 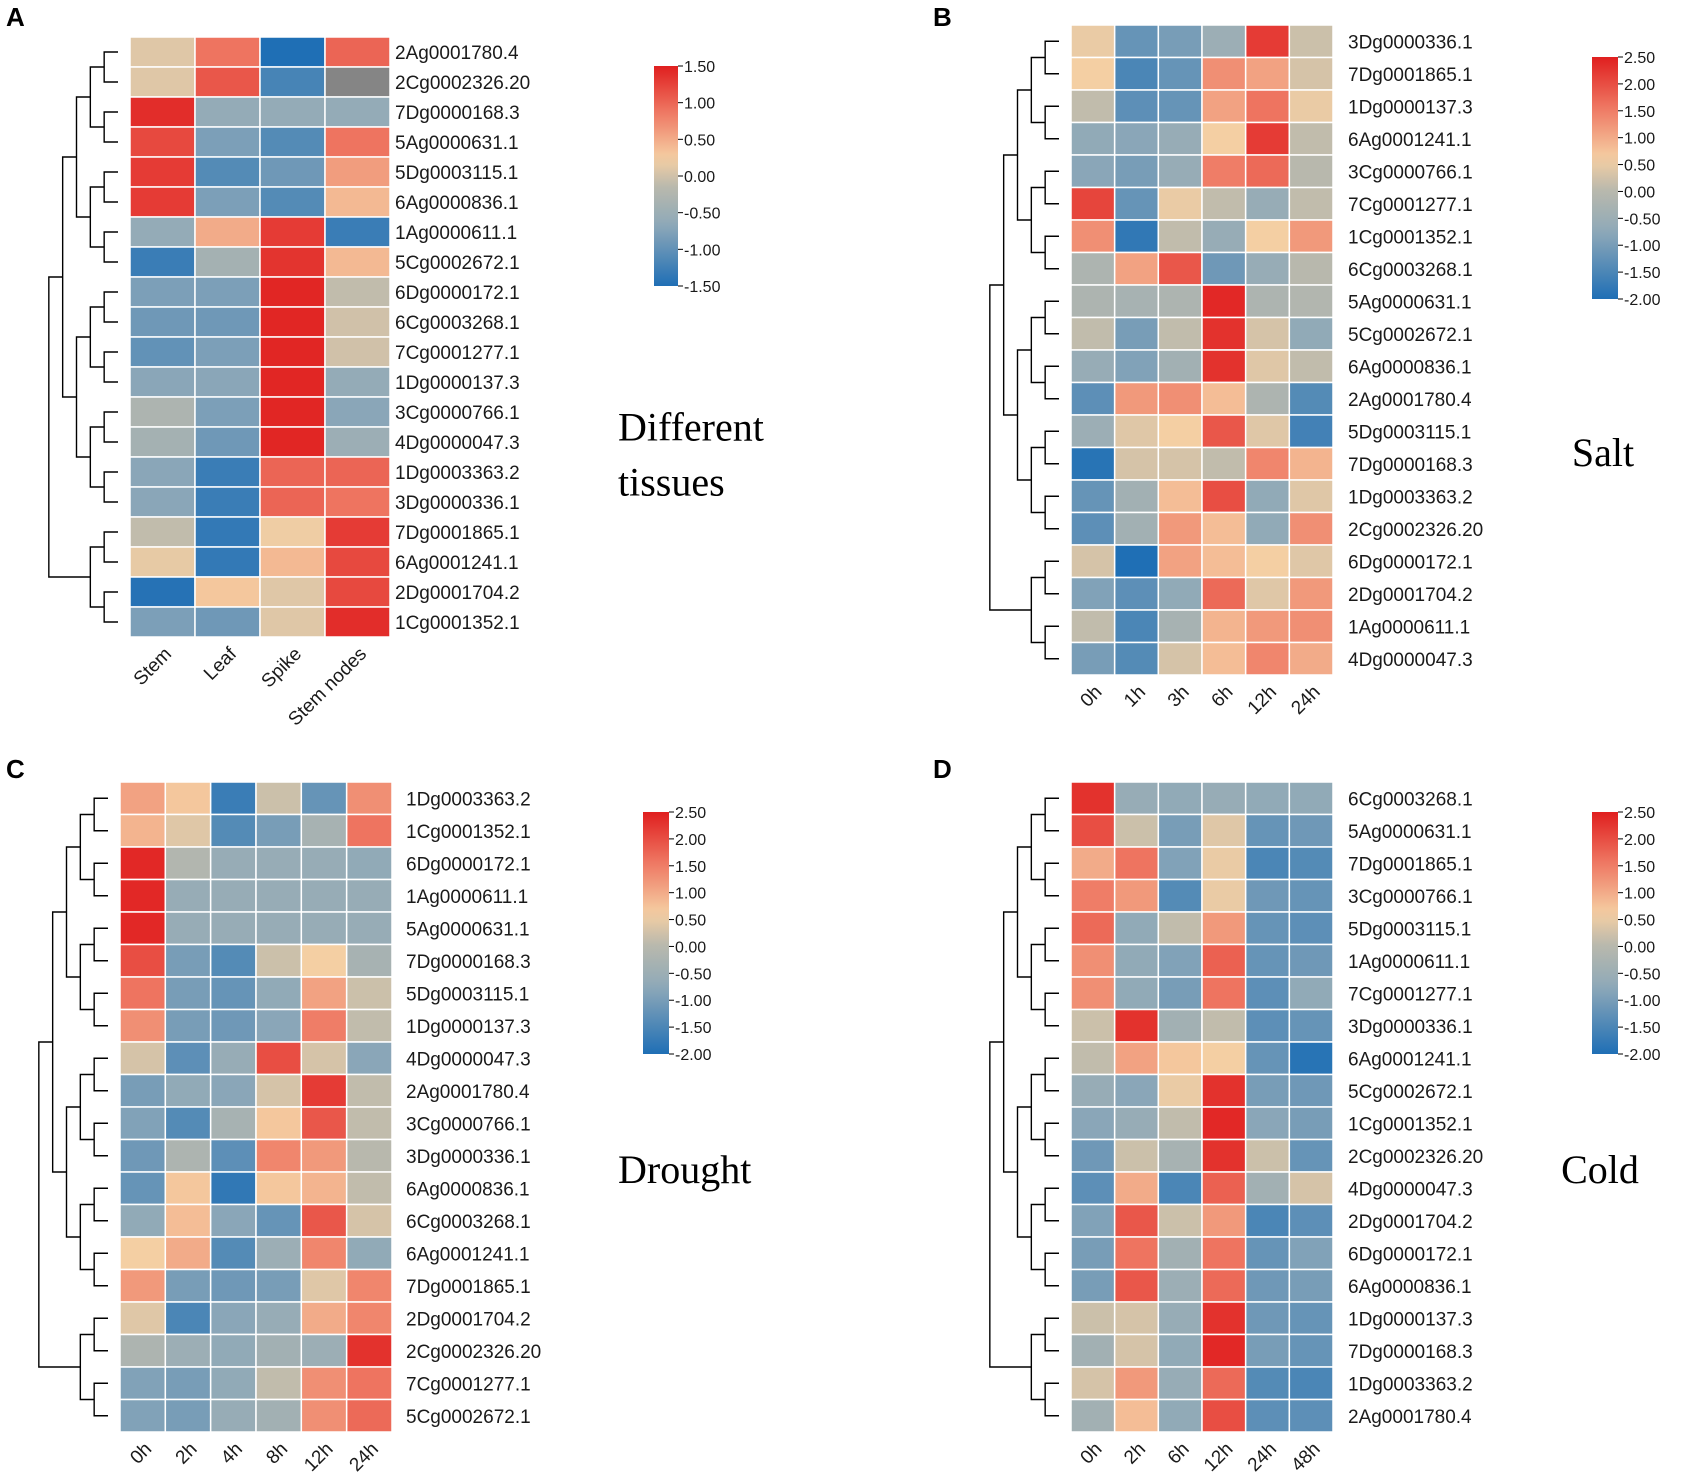 What do you see at coordinates (1410, 205) in the screenshot?
I see `row-label: 7Cg0001277.1` at bounding box center [1410, 205].